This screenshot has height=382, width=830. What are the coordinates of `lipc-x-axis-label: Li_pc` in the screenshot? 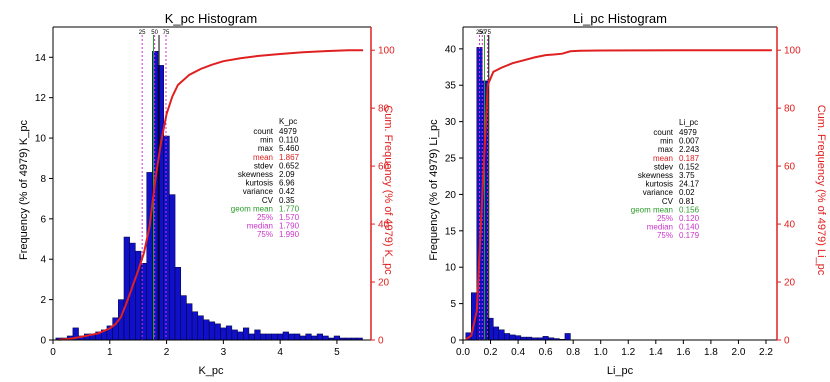 It's located at (620, 371).